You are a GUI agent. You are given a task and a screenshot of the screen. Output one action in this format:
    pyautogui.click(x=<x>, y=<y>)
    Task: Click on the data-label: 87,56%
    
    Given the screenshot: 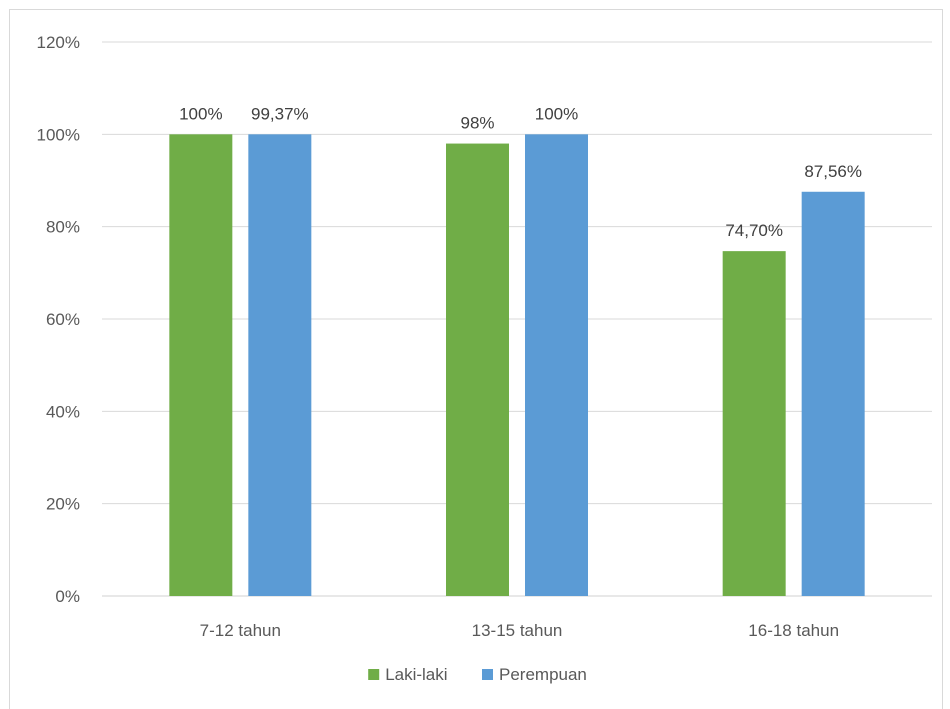 What is the action you would take?
    pyautogui.click(x=833, y=171)
    